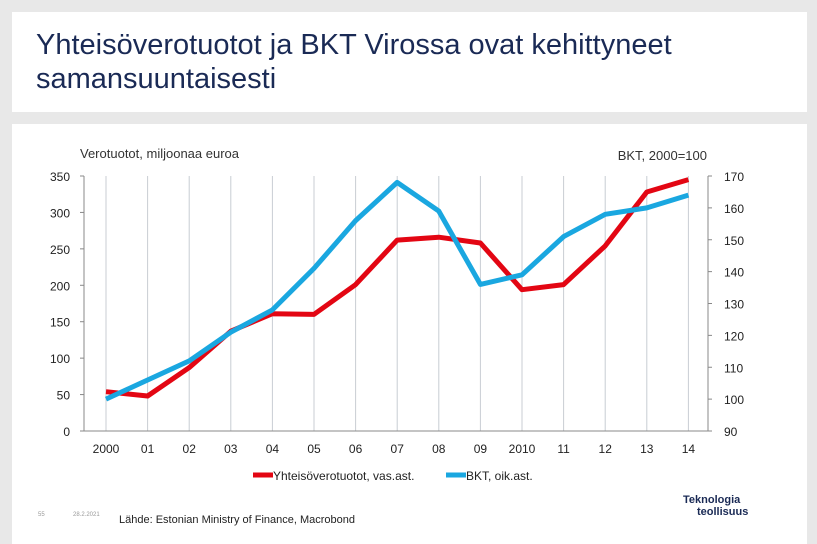  What do you see at coordinates (734, 305) in the screenshot?
I see `right-tick-label: 130` at bounding box center [734, 305].